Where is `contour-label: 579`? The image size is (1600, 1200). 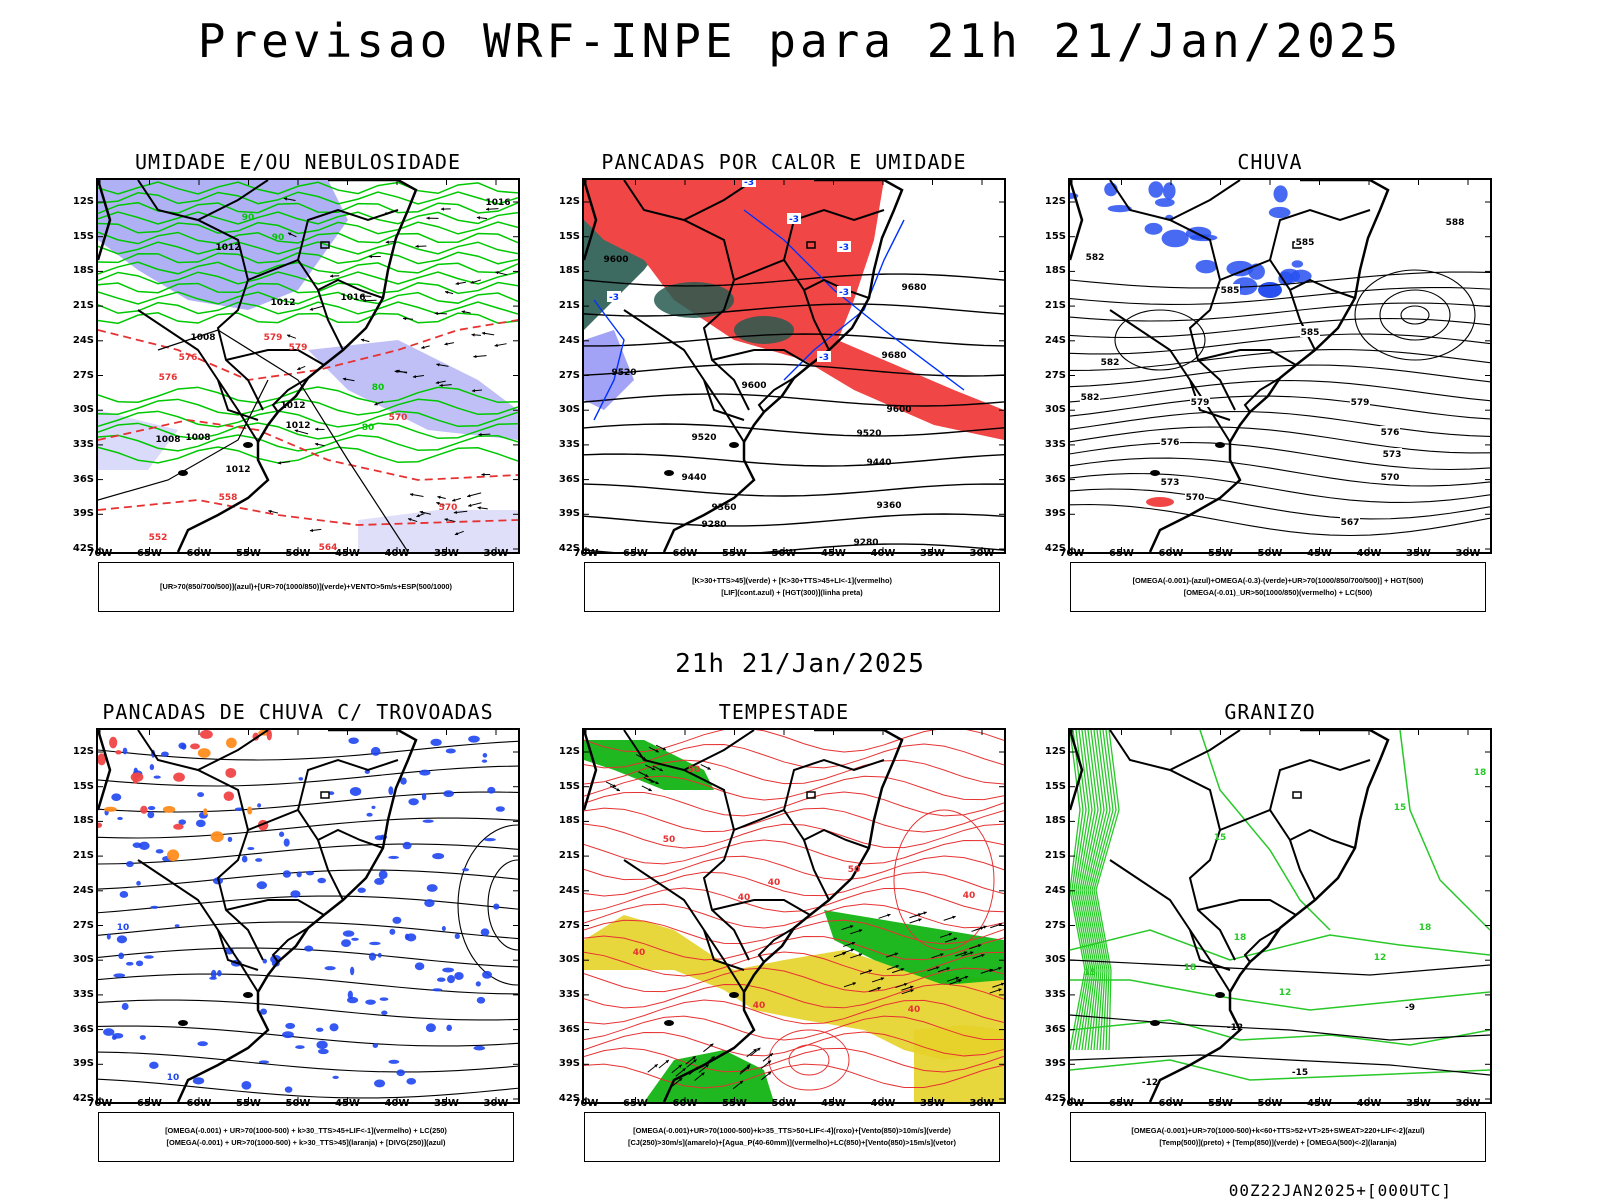
contour-label: 579 is located at coordinates (1200, 403).